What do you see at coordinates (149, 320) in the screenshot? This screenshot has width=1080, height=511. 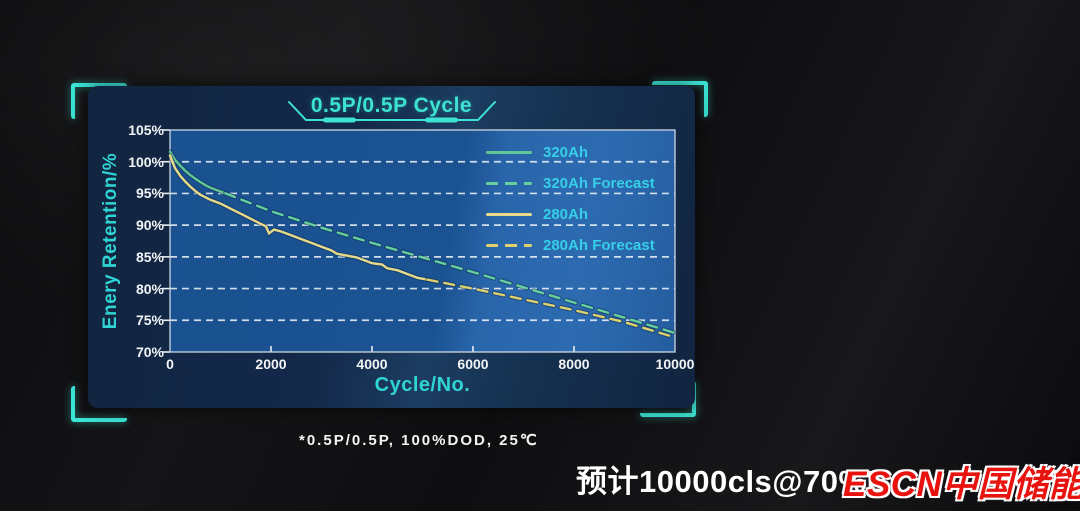 I see `y-tick-label: 75%` at bounding box center [149, 320].